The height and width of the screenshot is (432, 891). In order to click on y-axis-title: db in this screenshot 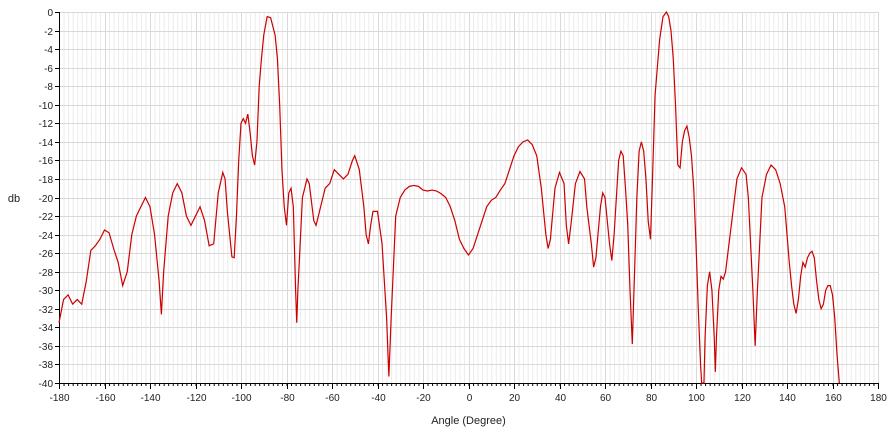, I will do `click(14, 199)`.